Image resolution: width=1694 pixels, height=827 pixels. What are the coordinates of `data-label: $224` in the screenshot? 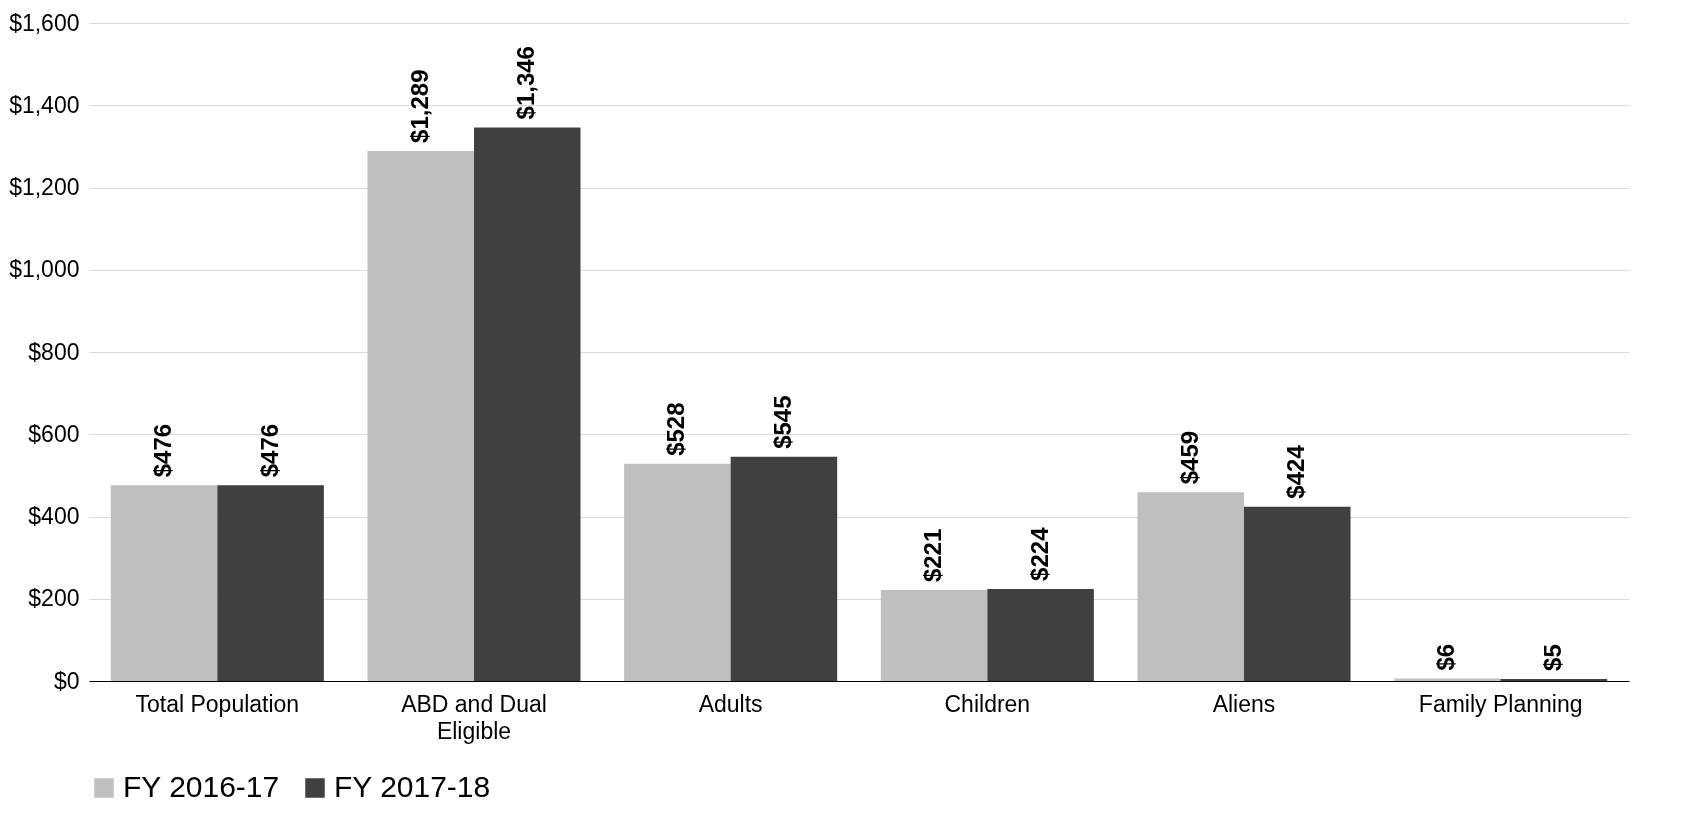 It's located at (1039, 553).